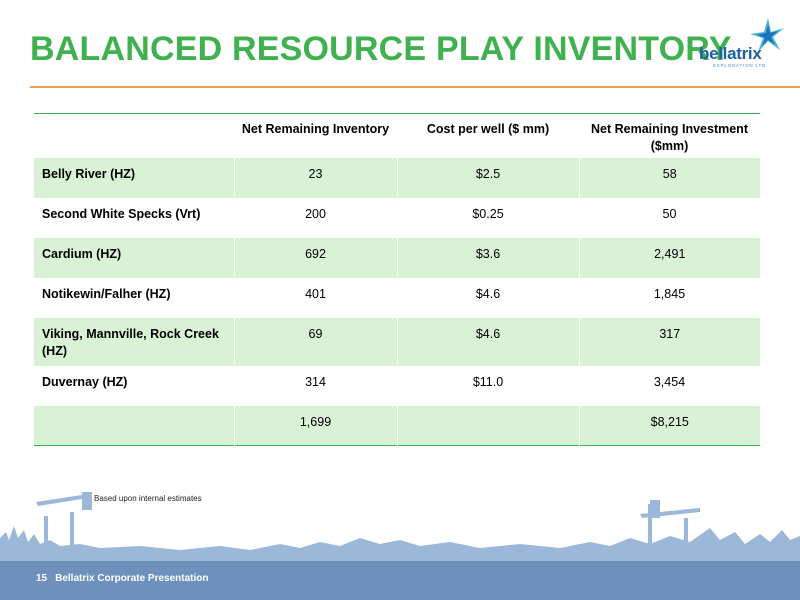  Describe the element at coordinates (487, 425) in the screenshot. I see `cost-cell` at that location.